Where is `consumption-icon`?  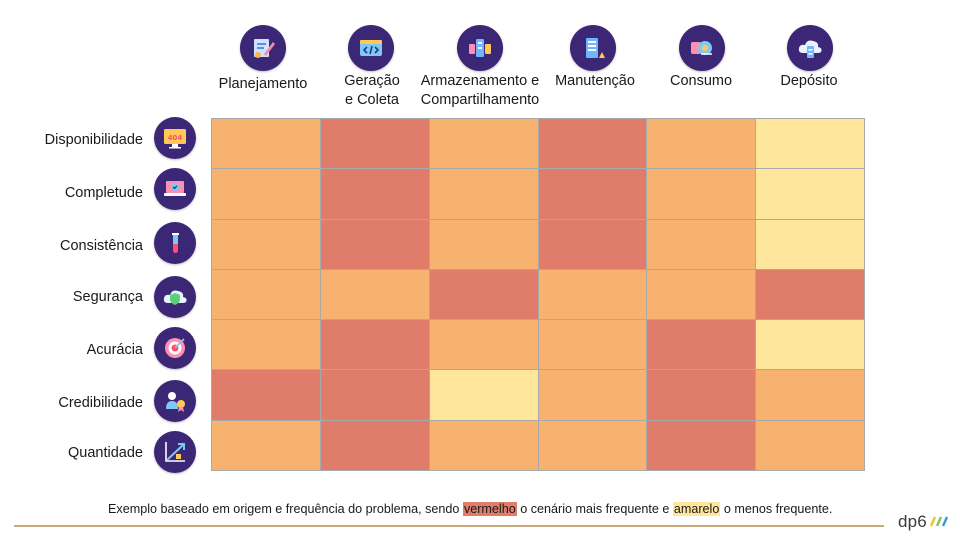 consumption-icon is located at coordinates (701, 48).